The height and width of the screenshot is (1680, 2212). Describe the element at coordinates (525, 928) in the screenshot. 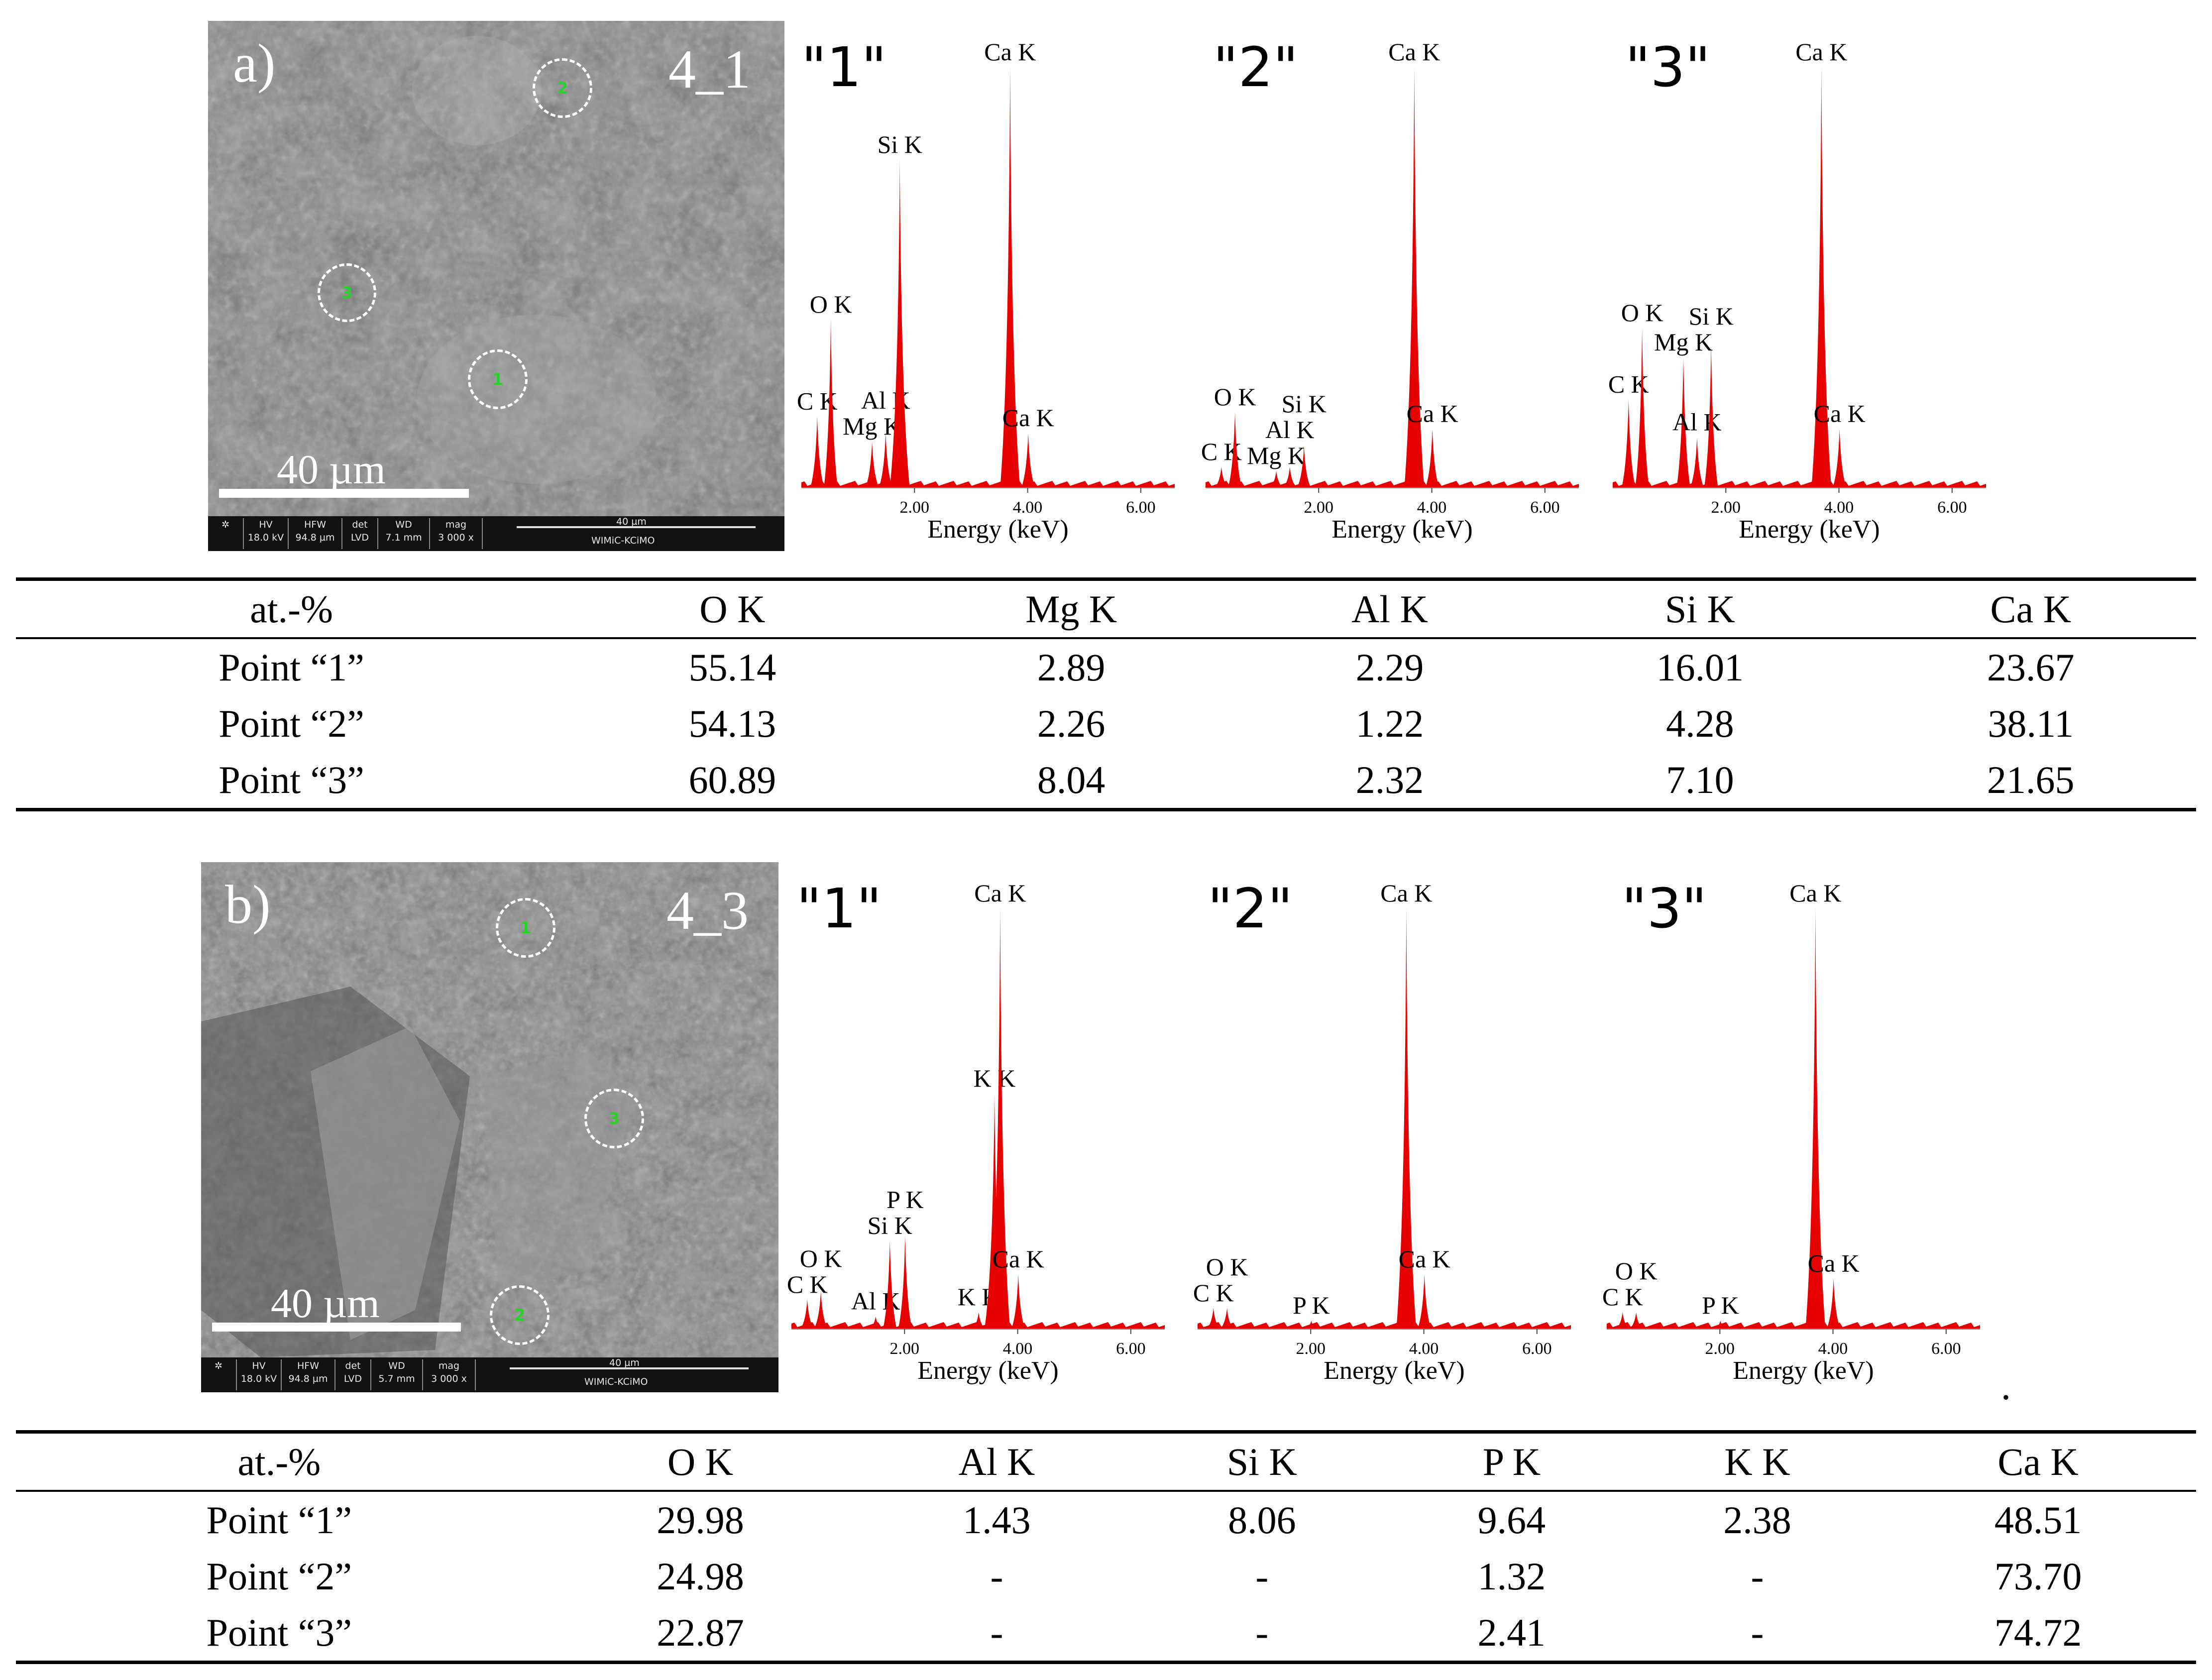

I see `analysis-point-1: 1` at that location.